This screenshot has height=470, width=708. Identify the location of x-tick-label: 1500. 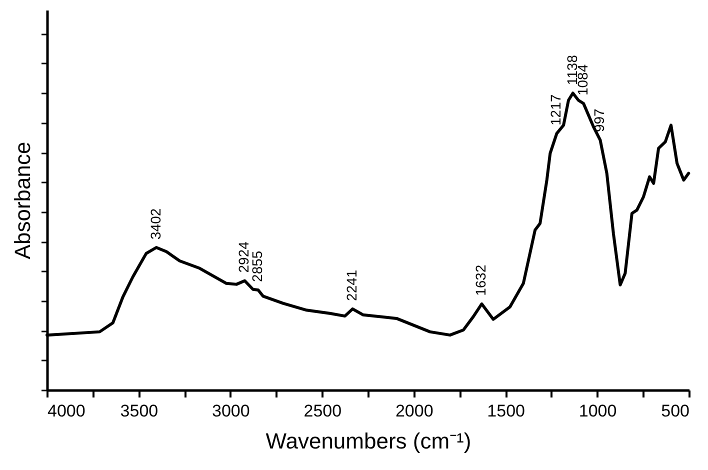
(506, 411).